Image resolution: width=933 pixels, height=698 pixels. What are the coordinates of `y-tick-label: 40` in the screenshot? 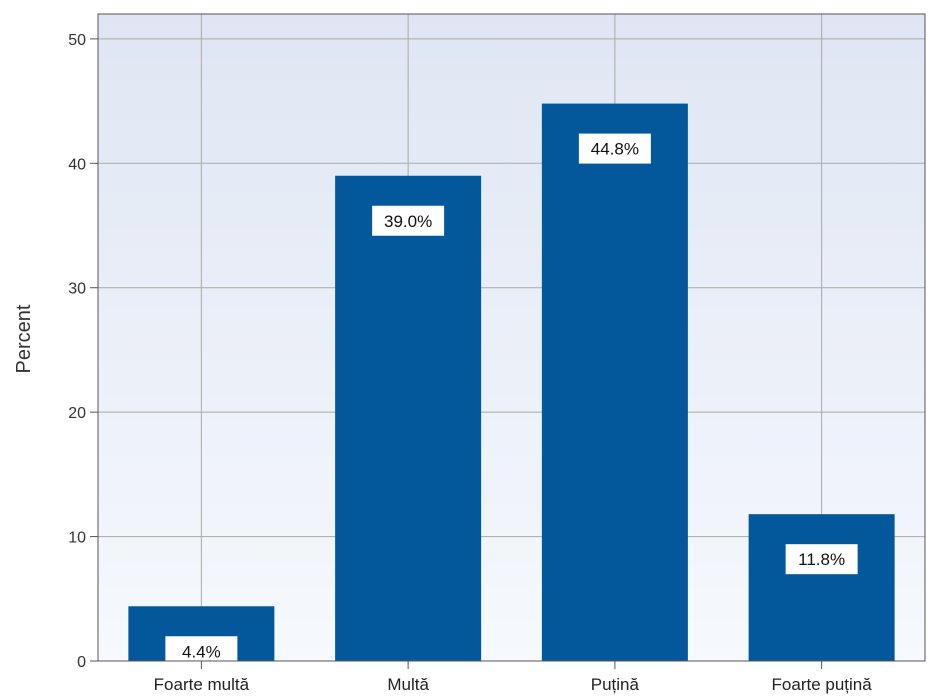 It's located at (77, 164).